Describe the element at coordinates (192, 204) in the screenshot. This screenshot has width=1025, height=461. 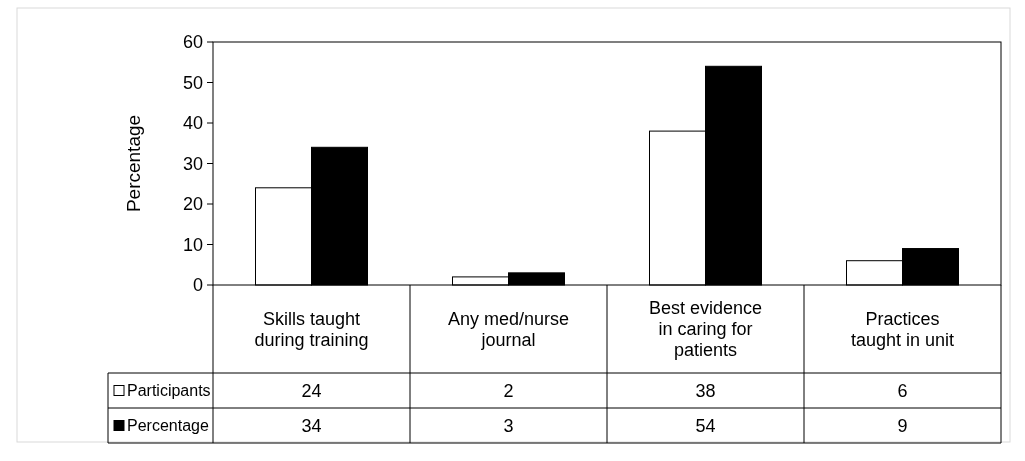
I see `y-tick-label: 20` at that location.